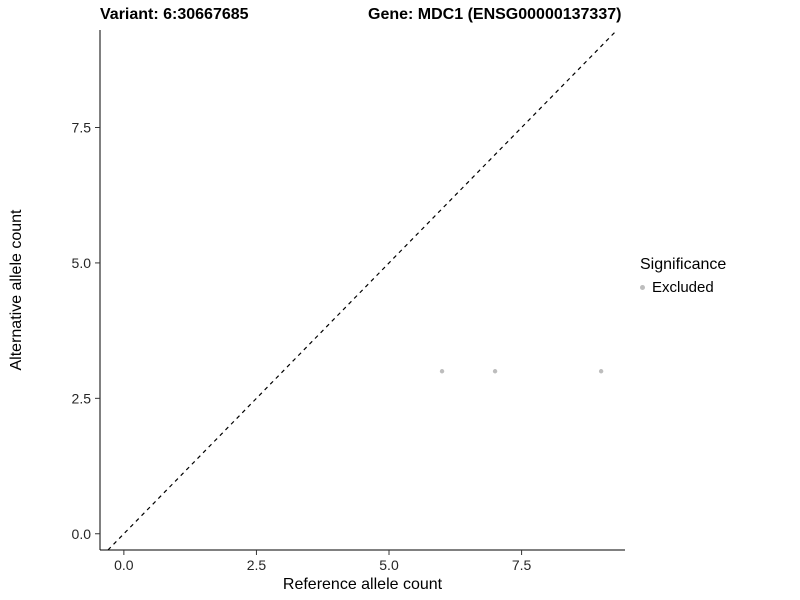  What do you see at coordinates (82, 128) in the screenshot?
I see `y-tick-label: 7.5` at bounding box center [82, 128].